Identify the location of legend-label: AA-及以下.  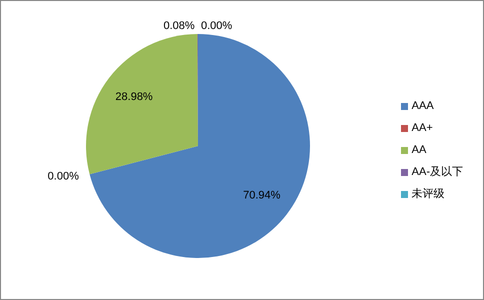
(437, 172).